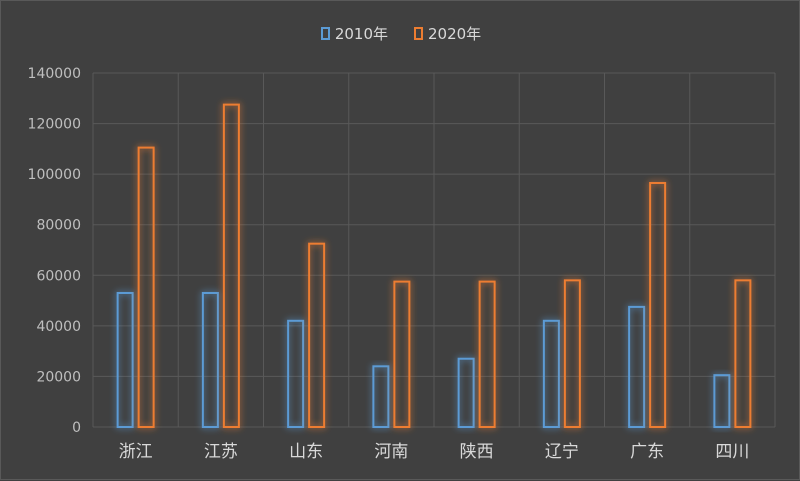  I want to click on x-tick-label: 辽宁, so click(562, 452).